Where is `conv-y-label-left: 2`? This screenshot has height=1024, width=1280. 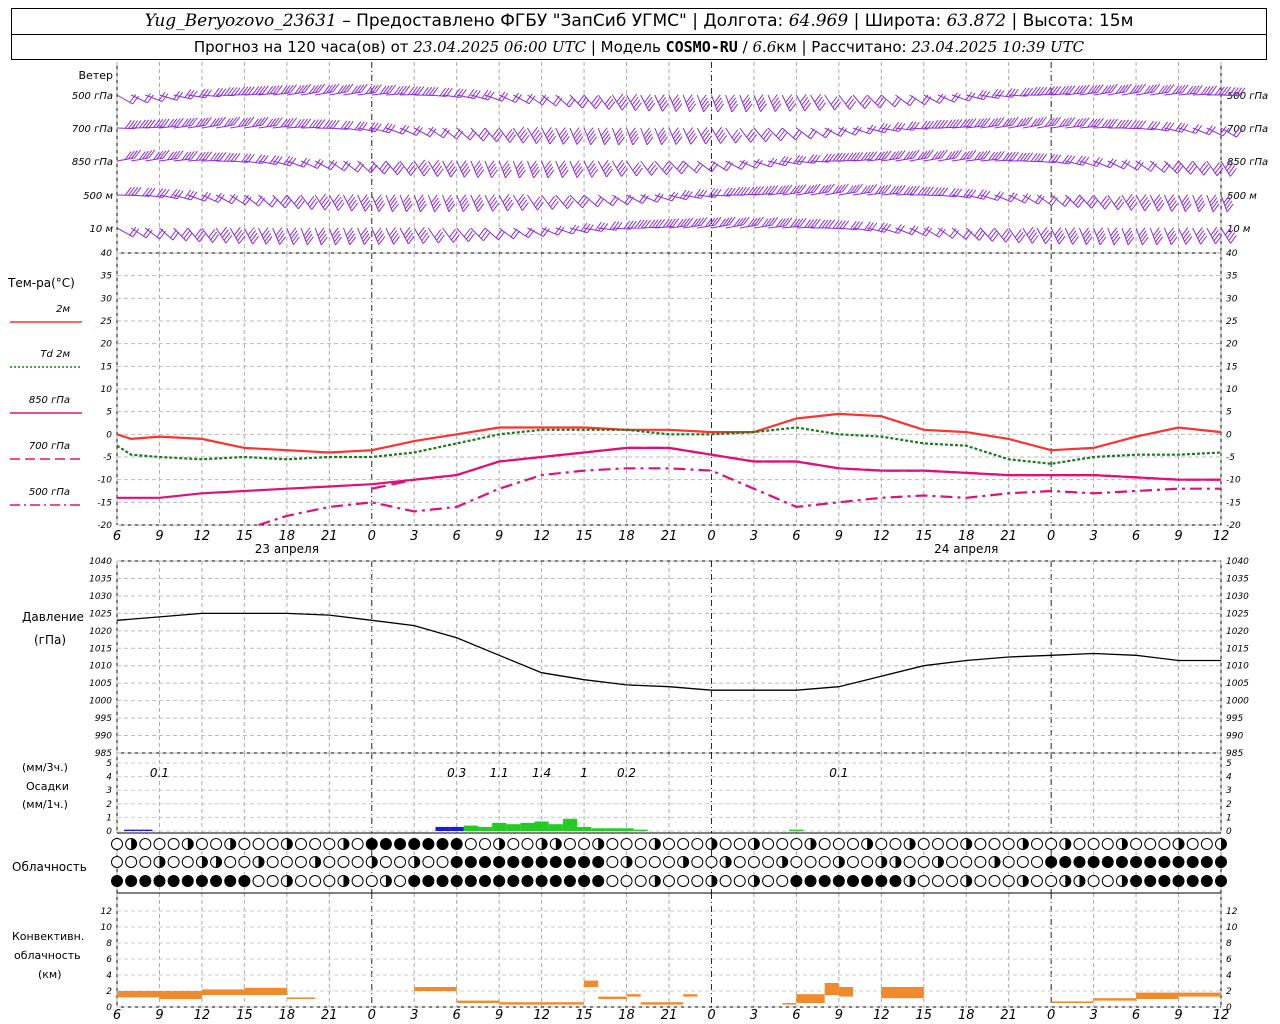
conv-y-label-left: 2 is located at coordinates (109, 992).